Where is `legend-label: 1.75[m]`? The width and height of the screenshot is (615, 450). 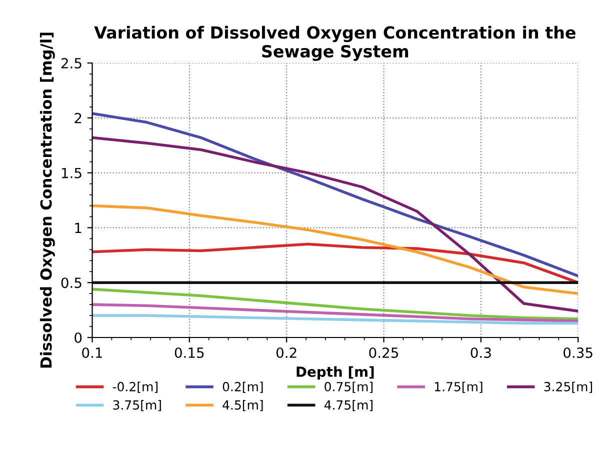
legend-label: 1.75[m] is located at coordinates (458, 387).